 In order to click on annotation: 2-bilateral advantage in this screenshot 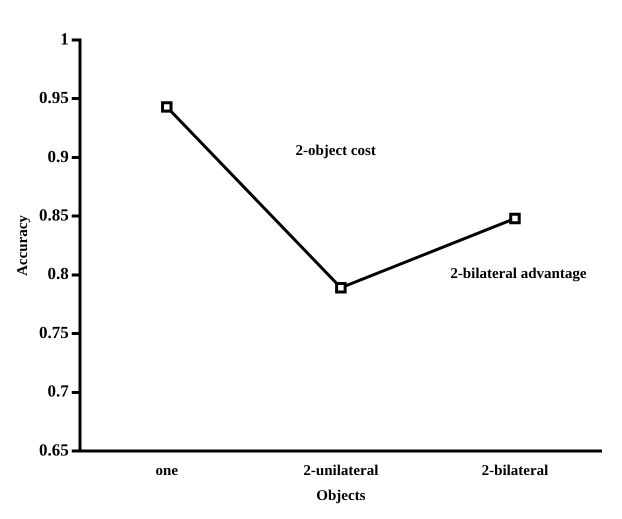, I will do `click(518, 274)`.